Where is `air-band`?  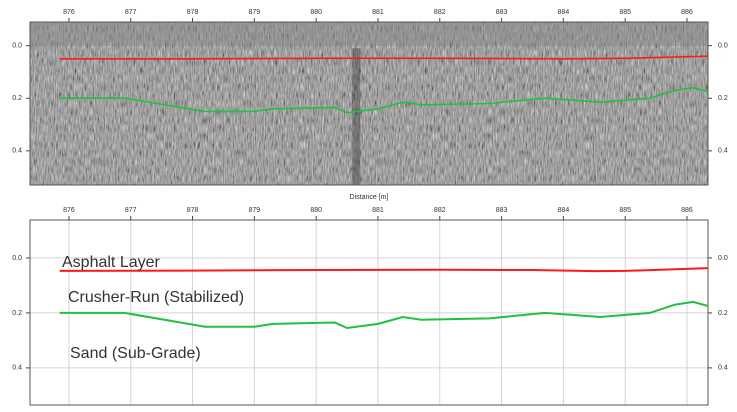 air-band is located at coordinates (369, 34).